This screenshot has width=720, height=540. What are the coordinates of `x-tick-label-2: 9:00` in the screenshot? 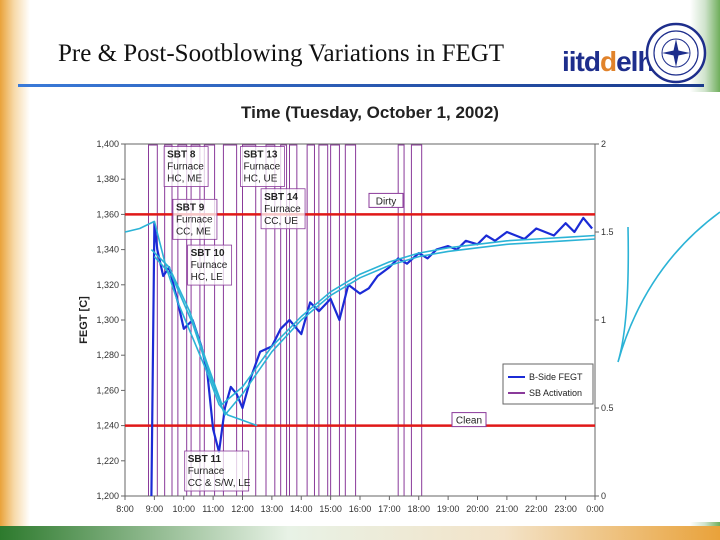 It's located at (155, 509).